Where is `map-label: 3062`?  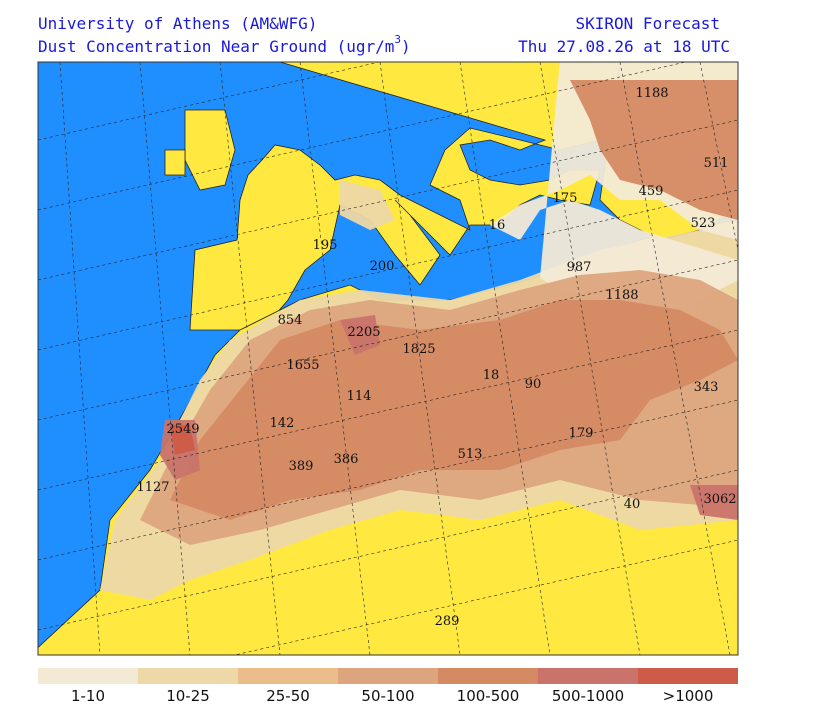
map-label: 3062 is located at coordinates (719, 499).